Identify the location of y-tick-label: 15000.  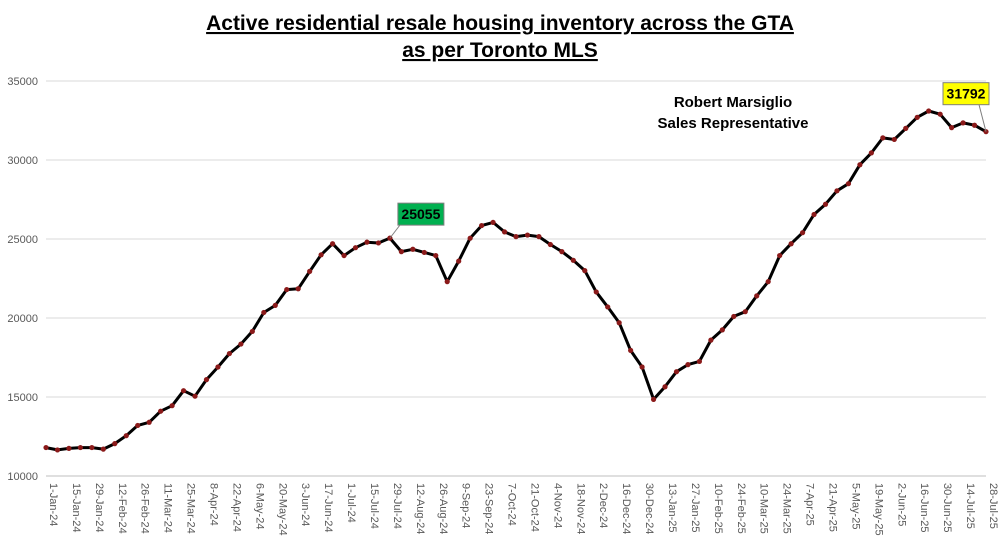
(22, 398).